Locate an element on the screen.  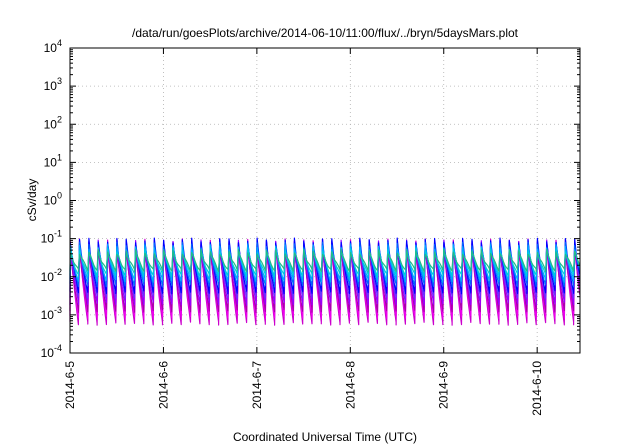
x-tick-label: 2014-6-9 is located at coordinates (444, 385).